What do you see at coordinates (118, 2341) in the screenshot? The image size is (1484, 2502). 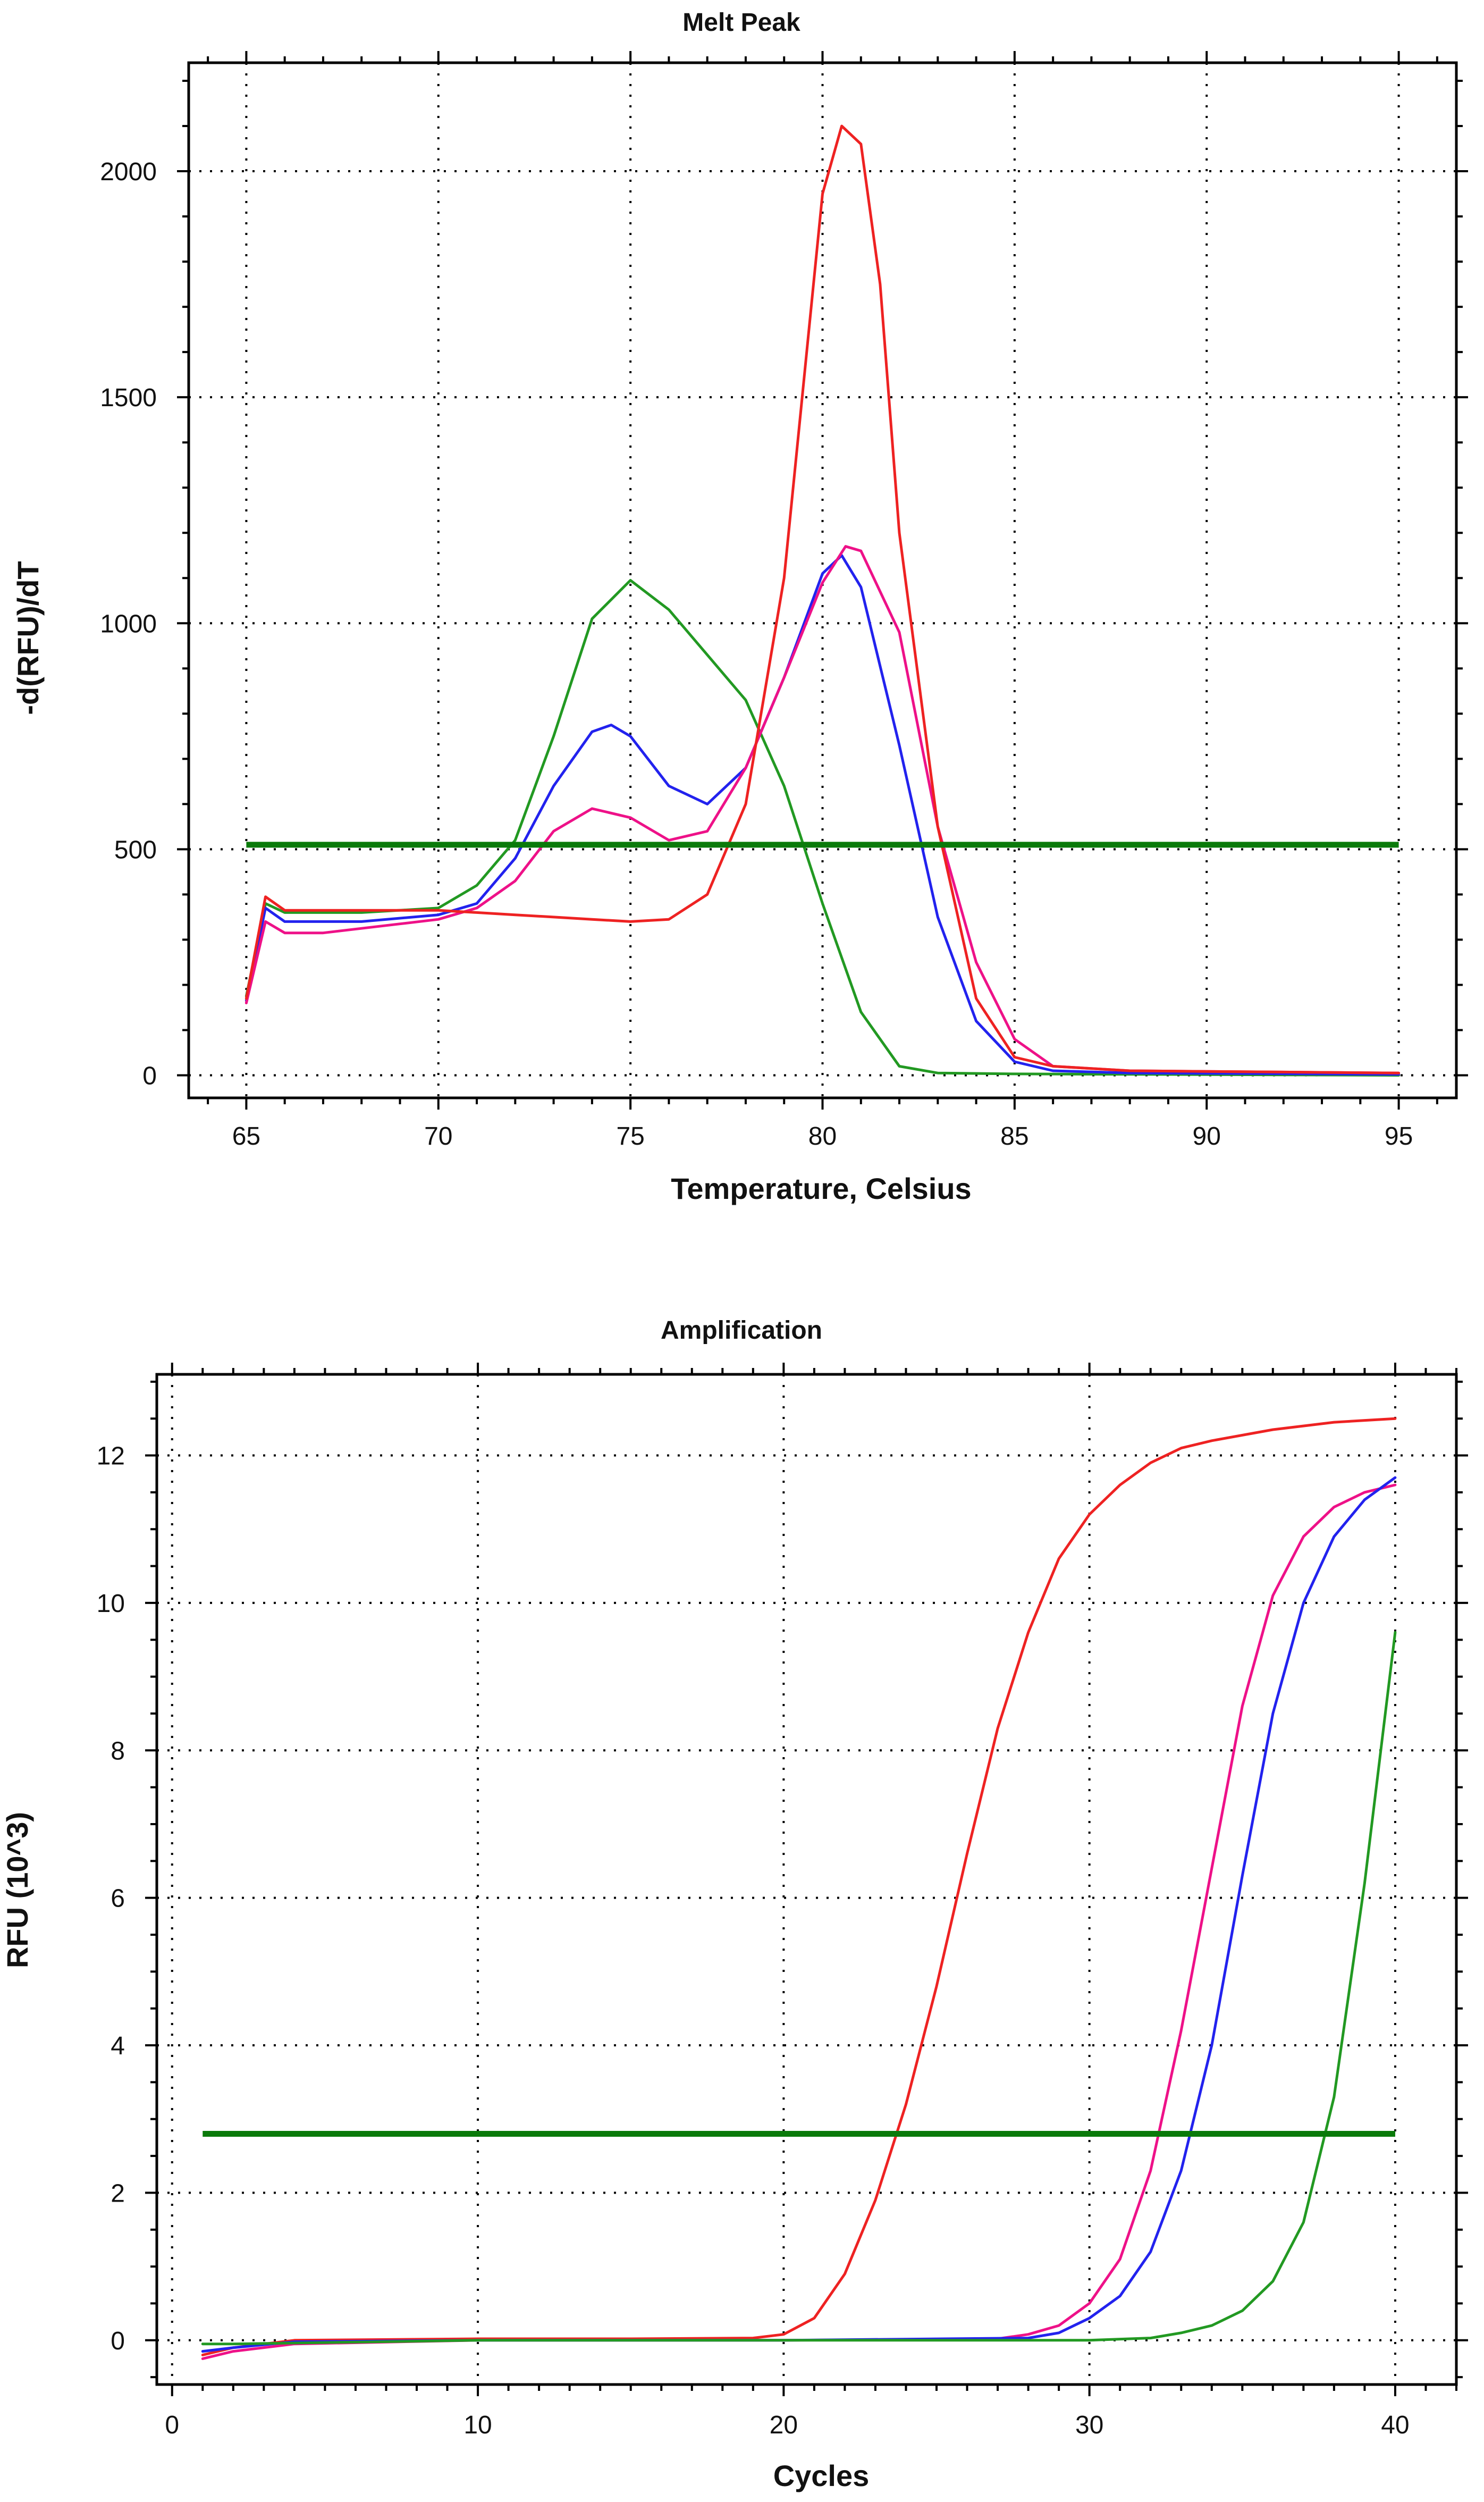 I see `amplification-y-tick-label: 0` at bounding box center [118, 2341].